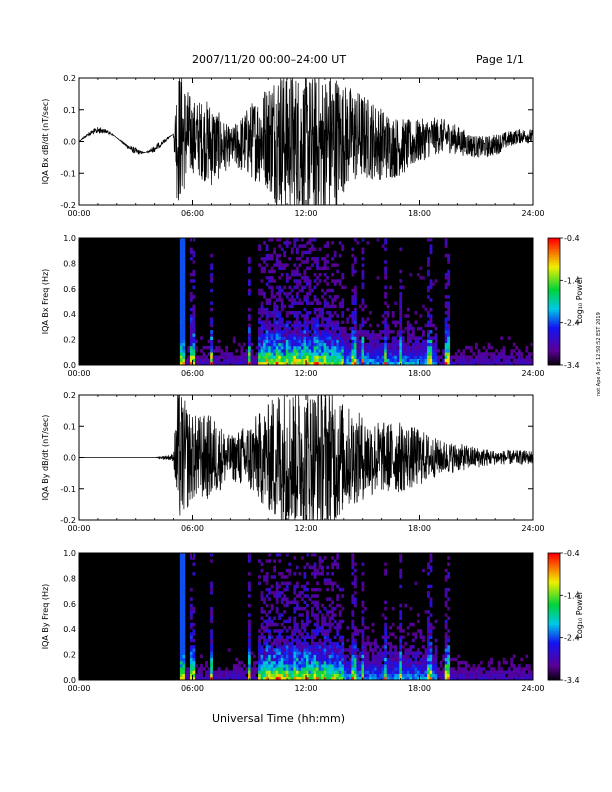 This screenshot has height=792, width=612. What do you see at coordinates (45, 458) in the screenshot?
I see `y-axis-label: IQA By dB/dt (nT/sec)` at bounding box center [45, 458].